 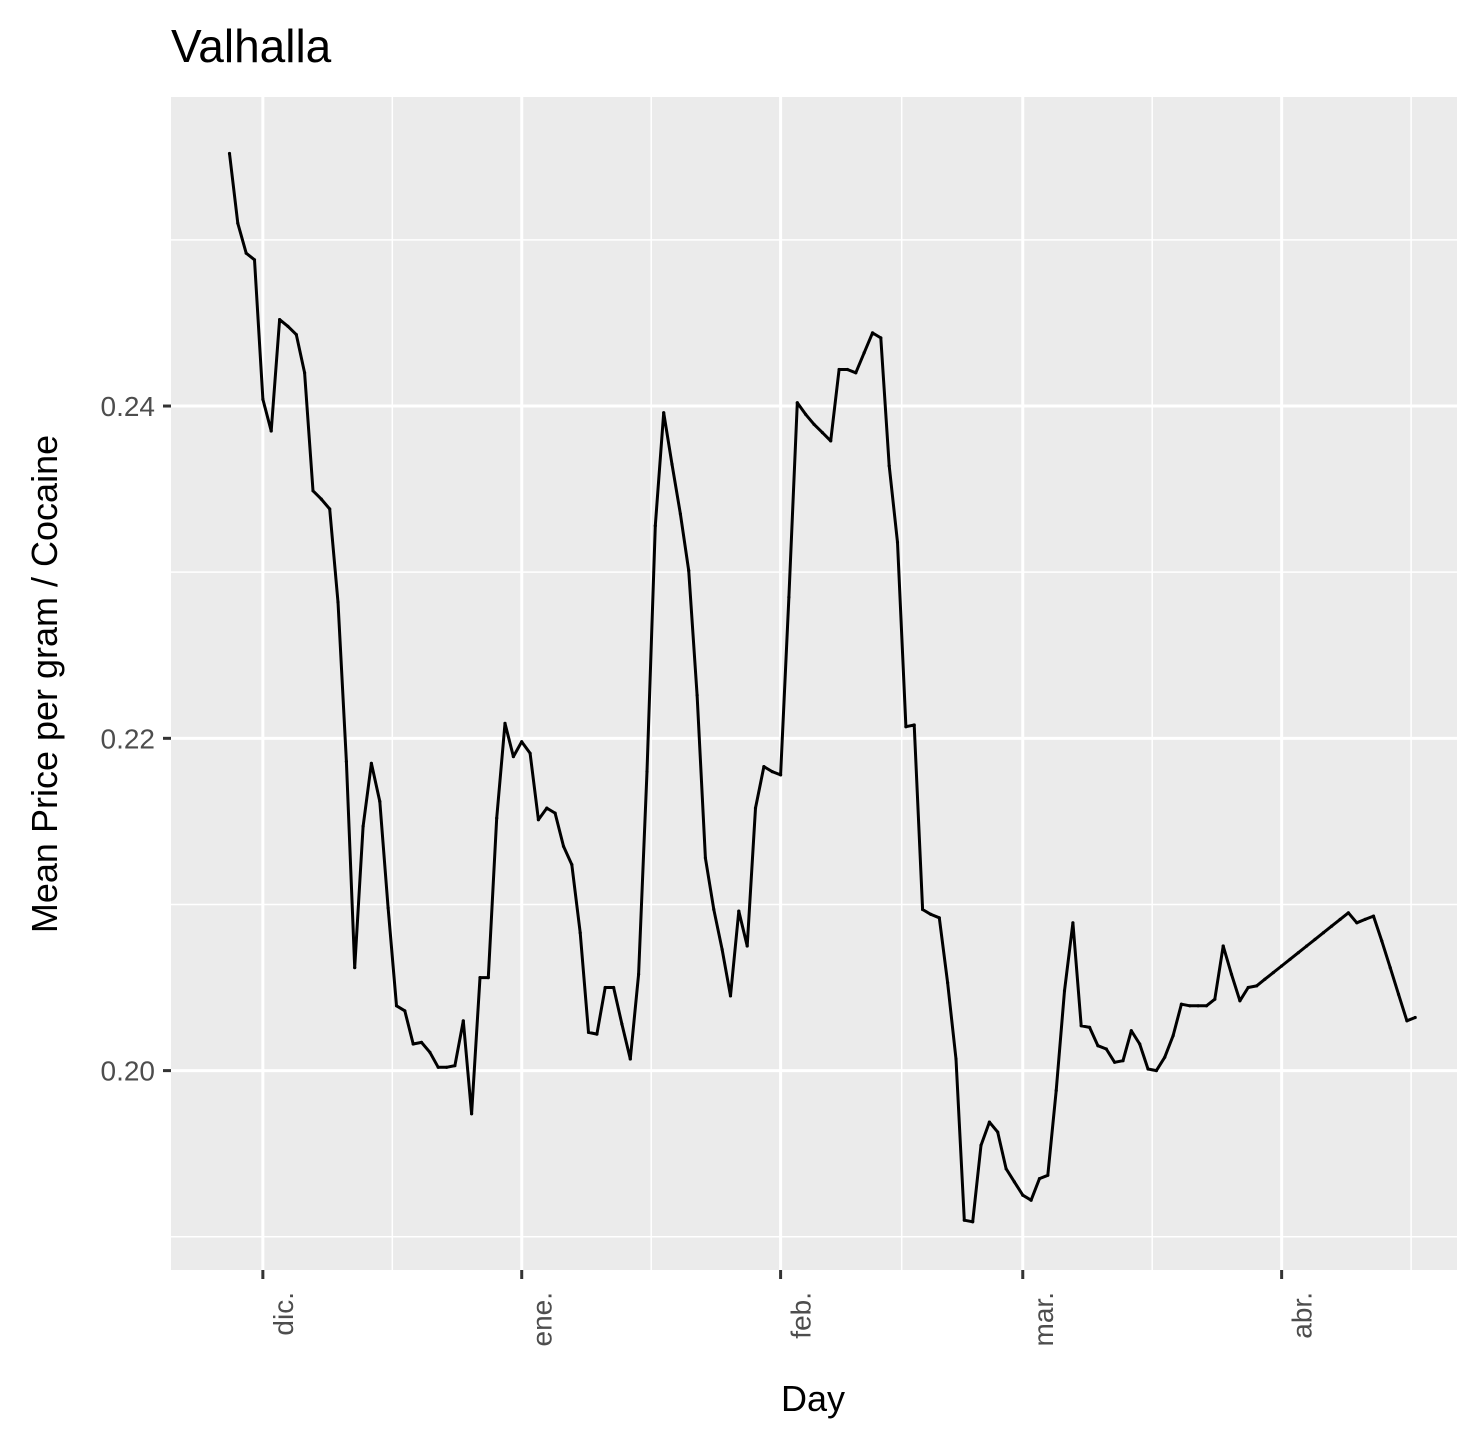 I want to click on x-tick-label: dic., so click(x=283, y=1314).